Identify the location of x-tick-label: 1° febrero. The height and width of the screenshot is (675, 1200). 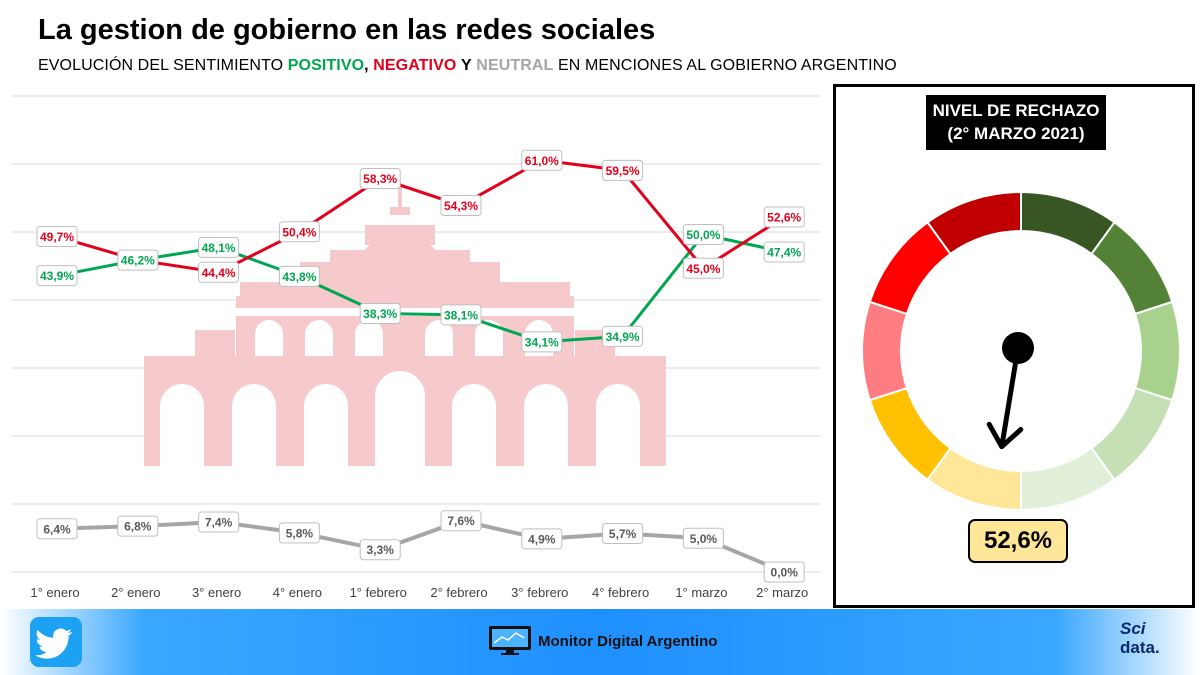
(378, 592).